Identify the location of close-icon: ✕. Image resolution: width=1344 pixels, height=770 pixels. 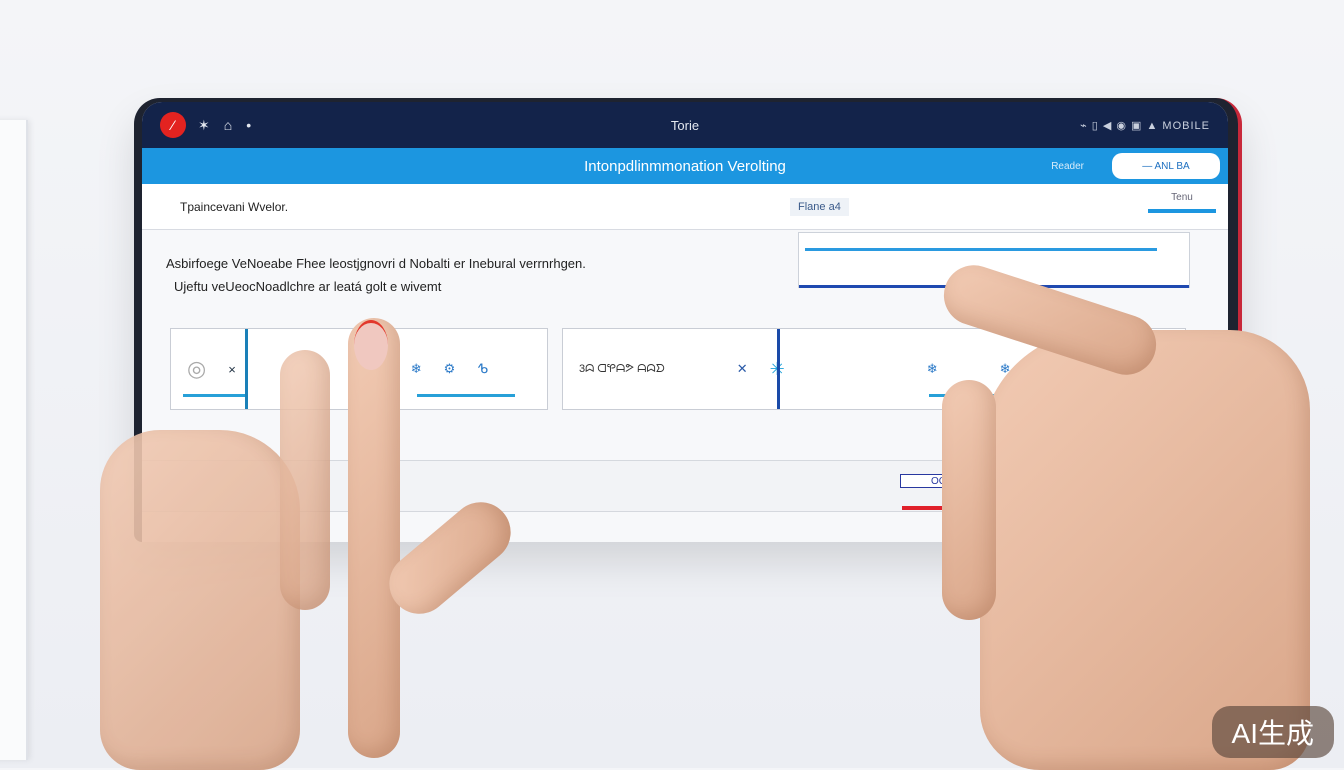
(742, 368).